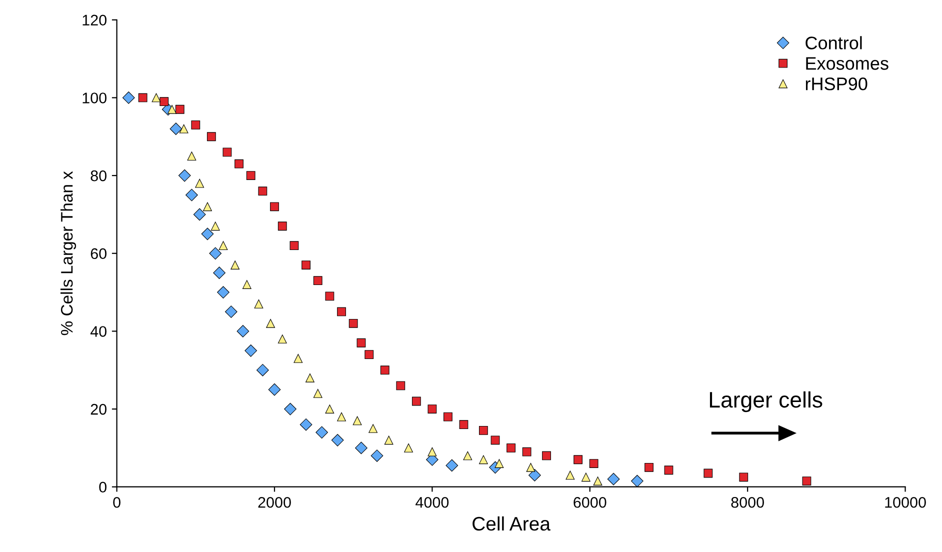 The height and width of the screenshot is (552, 942). I want to click on legend-label: rHSP90, so click(837, 83).